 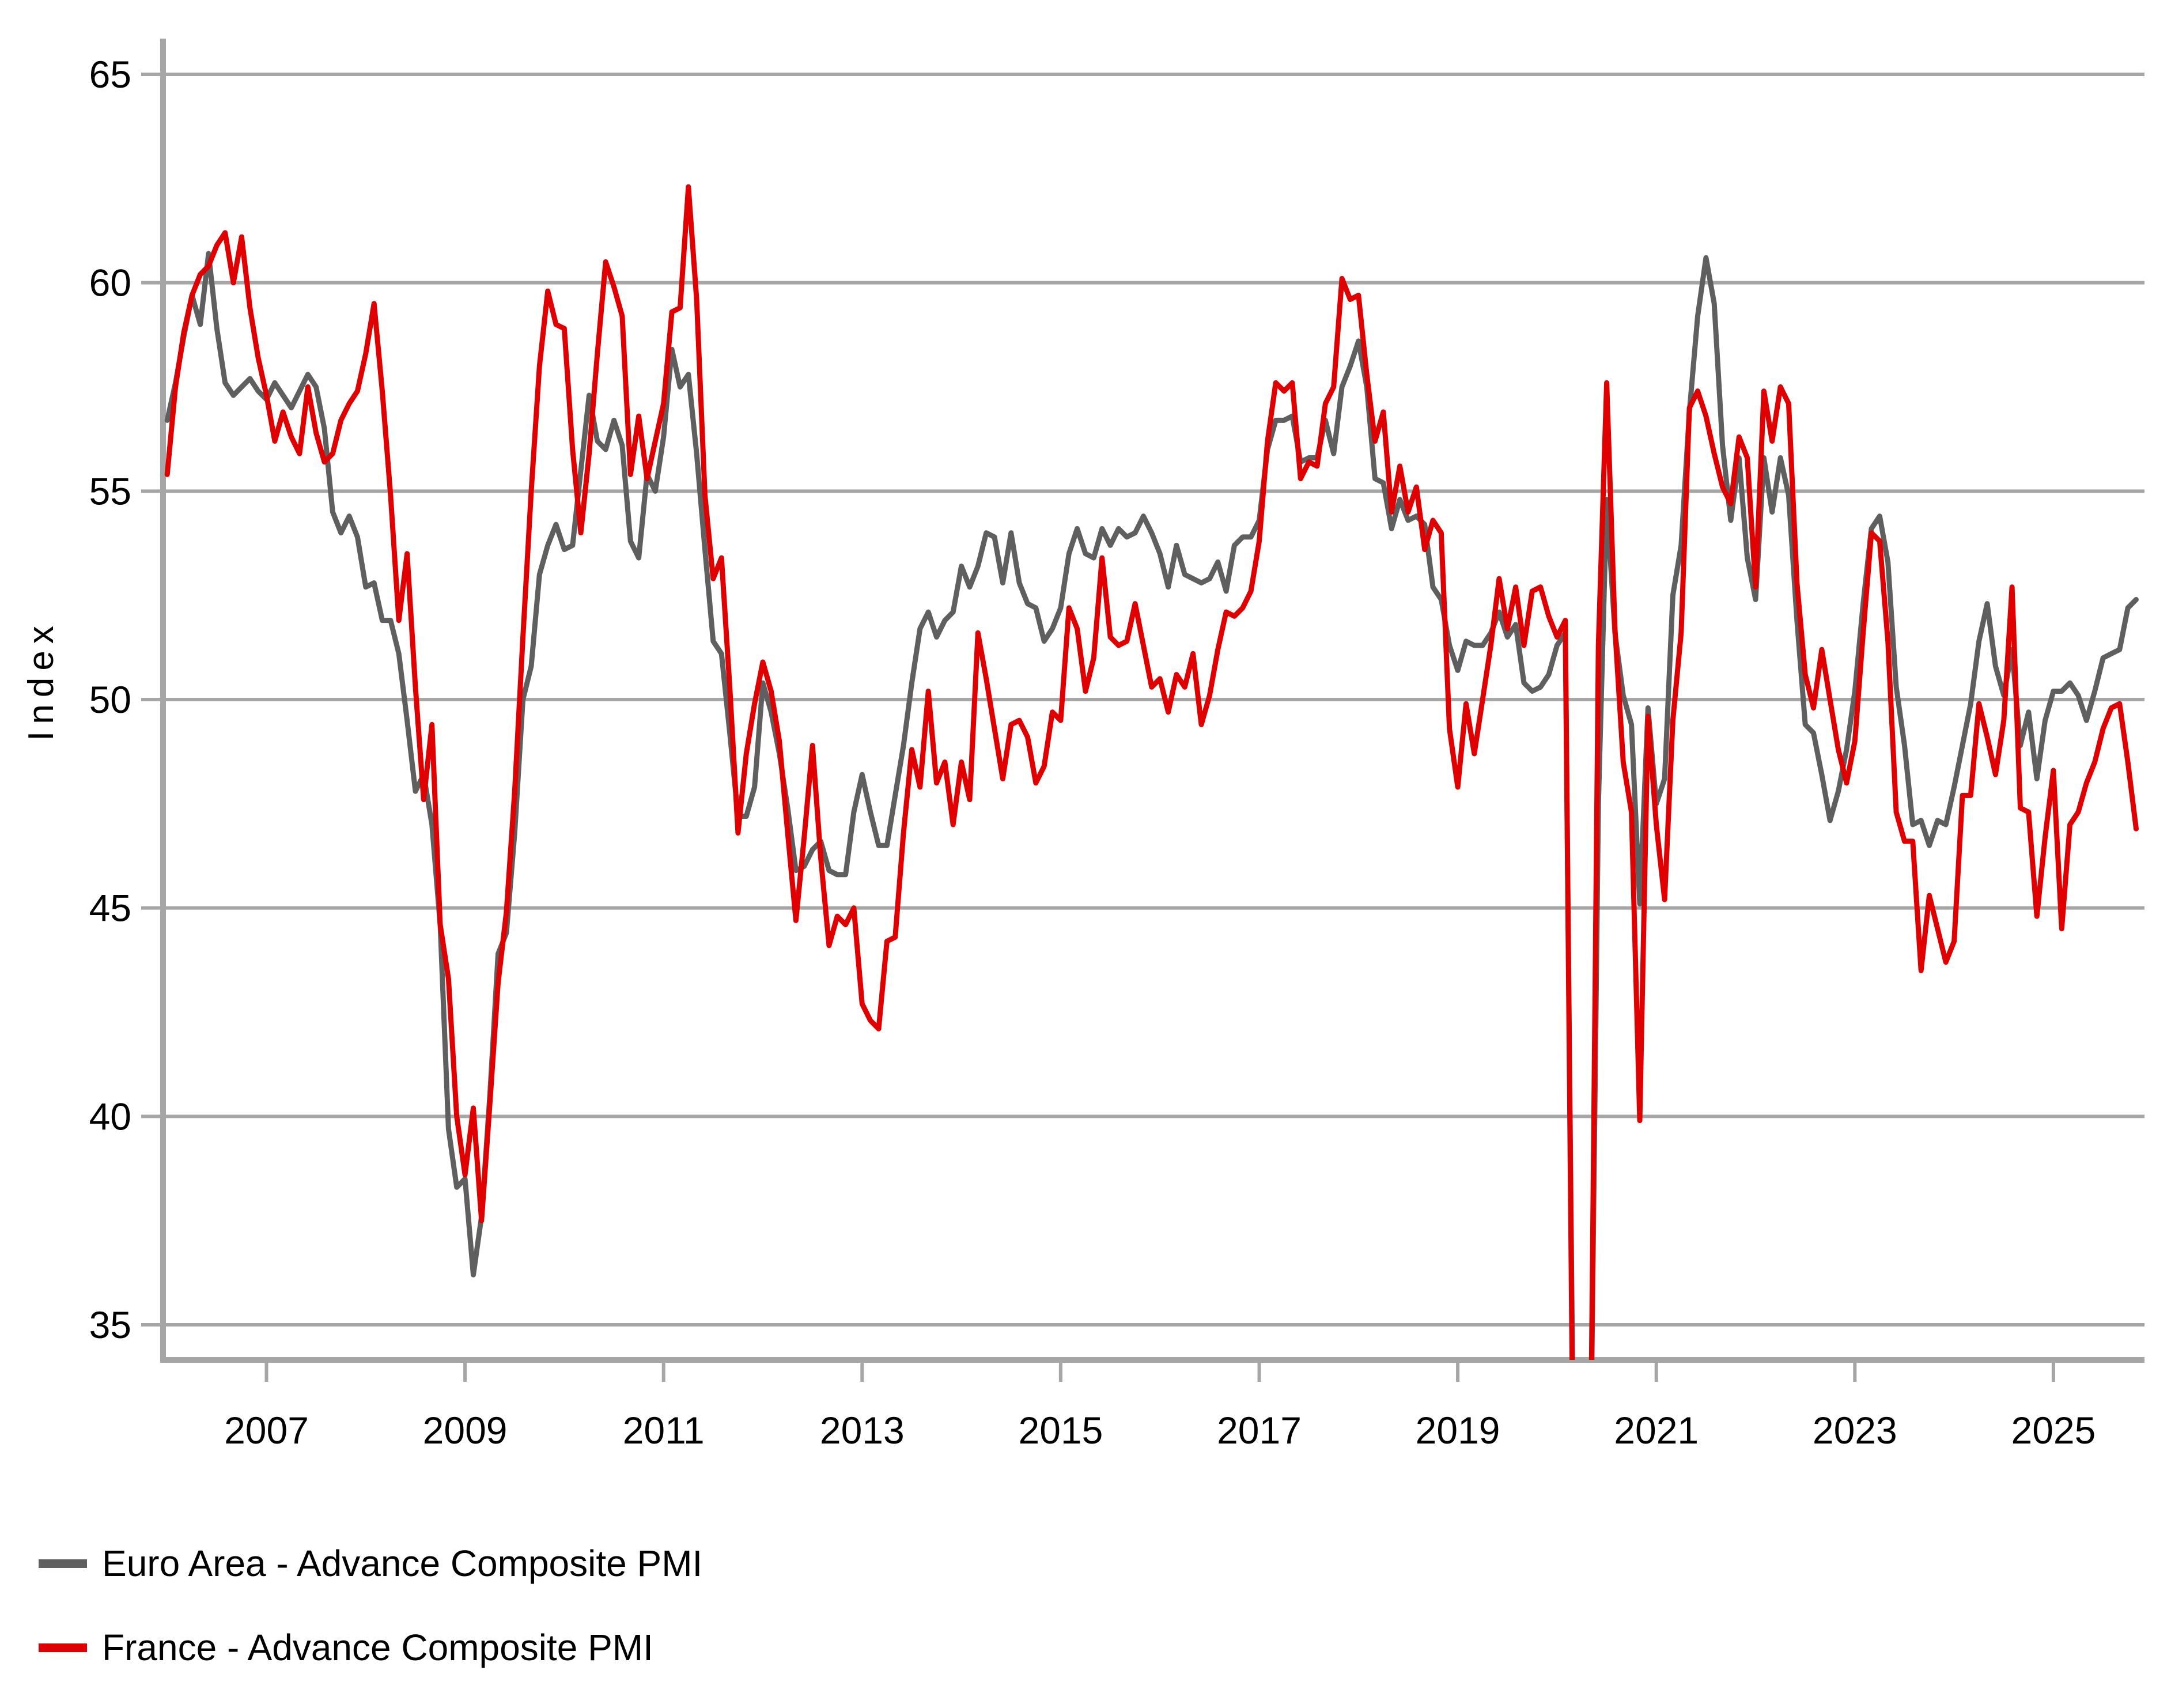 I want to click on x-tick-label: 2019, so click(x=1458, y=1430).